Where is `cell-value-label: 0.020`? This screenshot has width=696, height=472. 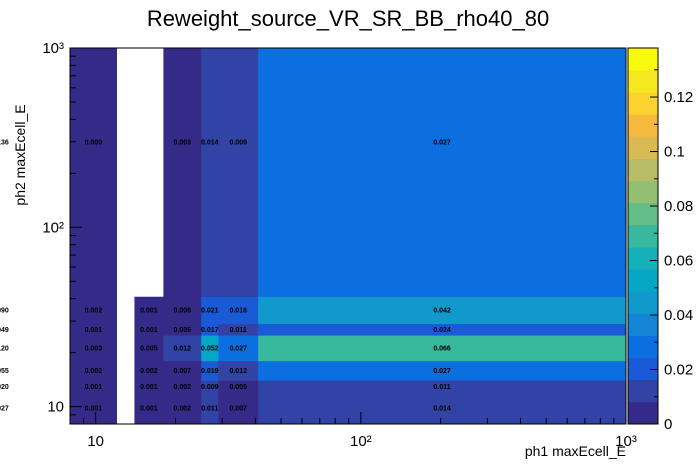
cell-value-label: 0.020 is located at coordinates (4, 387).